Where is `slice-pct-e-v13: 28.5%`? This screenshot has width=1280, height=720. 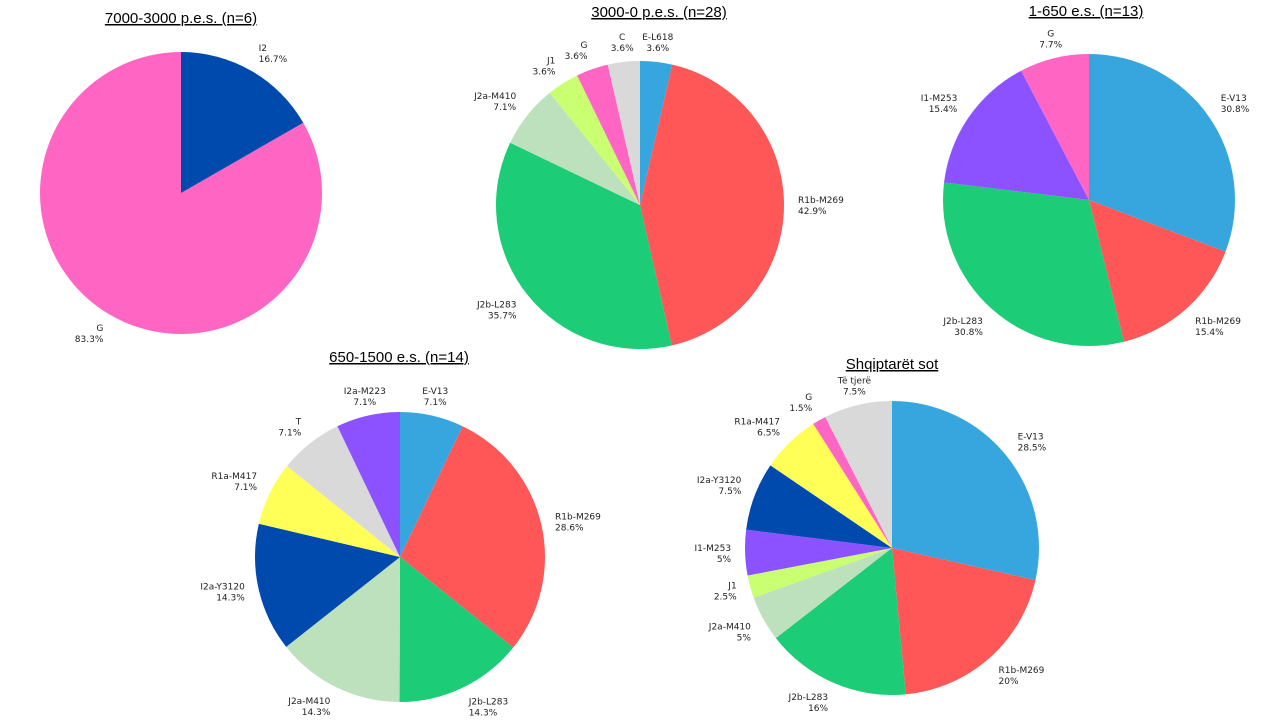
slice-pct-e-v13: 28.5% is located at coordinates (1032, 448).